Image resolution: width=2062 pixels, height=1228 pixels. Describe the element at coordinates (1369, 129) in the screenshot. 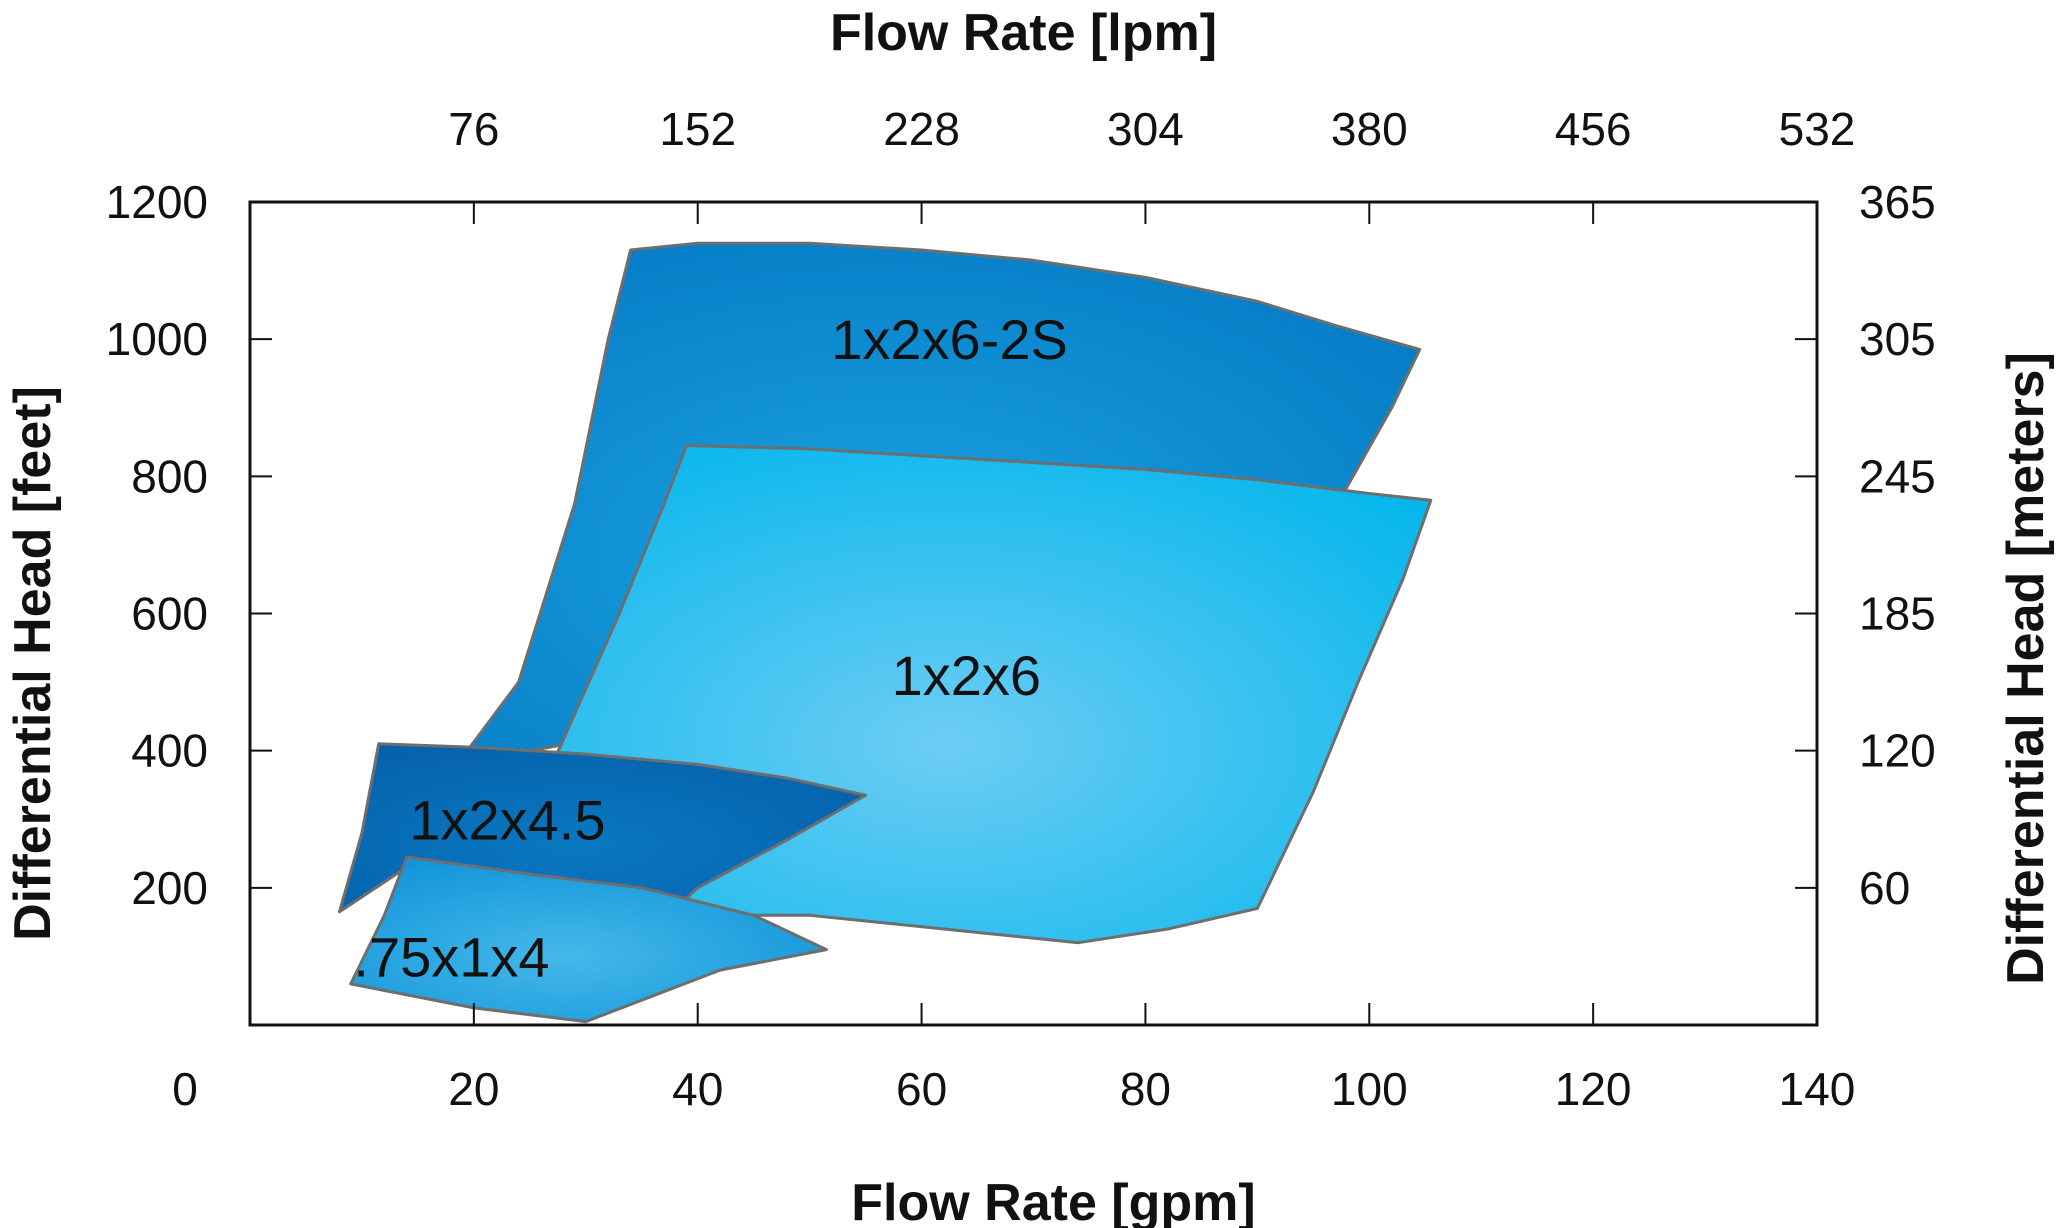

I see `top-x-tick-label: 380` at that location.